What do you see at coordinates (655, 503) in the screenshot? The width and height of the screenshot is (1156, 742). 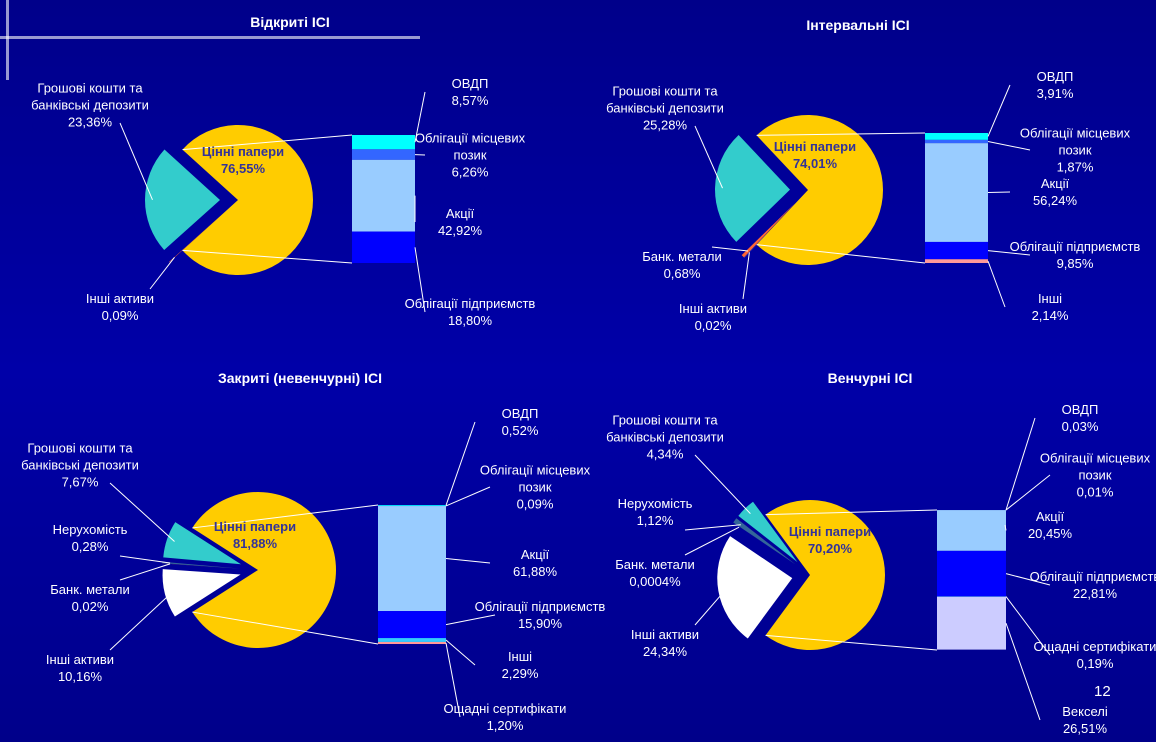 I see `label-text: Нерухомість` at bounding box center [655, 503].